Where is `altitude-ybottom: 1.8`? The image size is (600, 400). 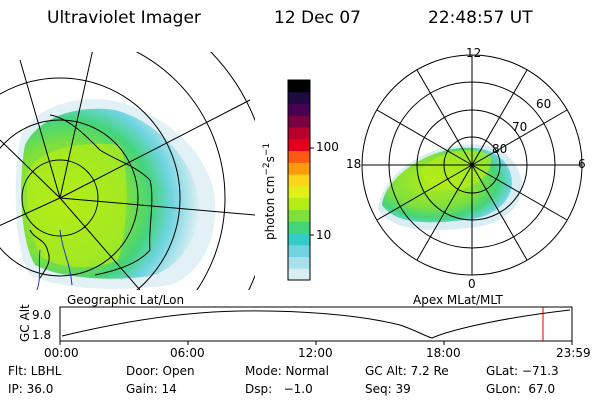 altitude-ybottom: 1.8 is located at coordinates (42, 335).